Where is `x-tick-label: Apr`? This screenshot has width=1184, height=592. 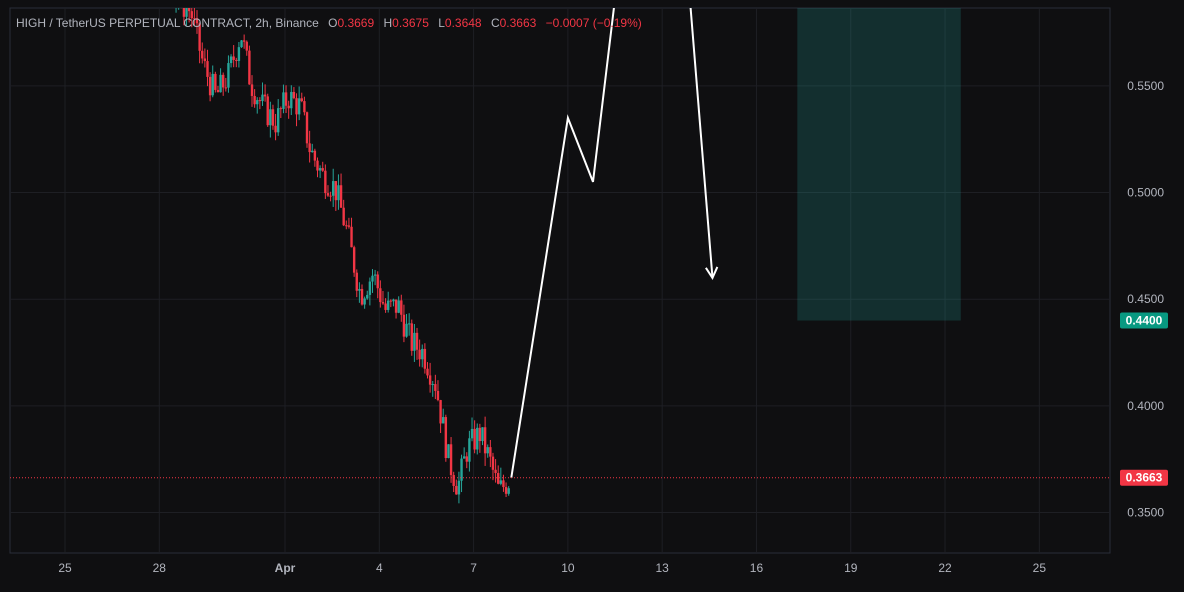 x-tick-label: Apr is located at coordinates (285, 568).